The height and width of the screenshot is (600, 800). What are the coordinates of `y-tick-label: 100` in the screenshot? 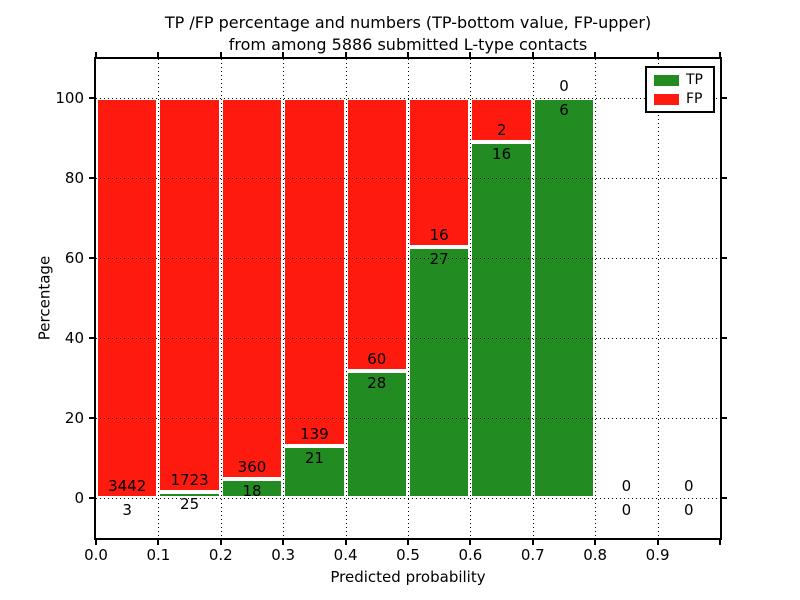 It's located at (69, 98).